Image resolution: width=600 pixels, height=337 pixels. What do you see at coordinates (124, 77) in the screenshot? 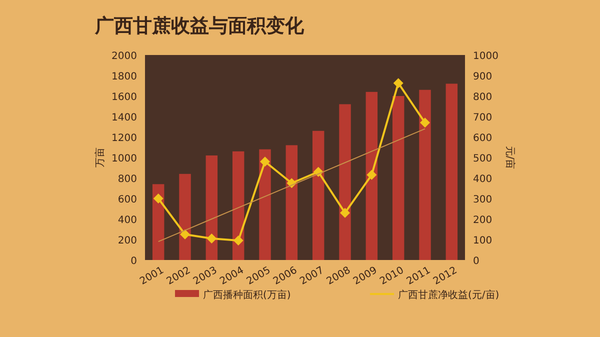
I see `y-tick-label: 1800` at bounding box center [124, 77].